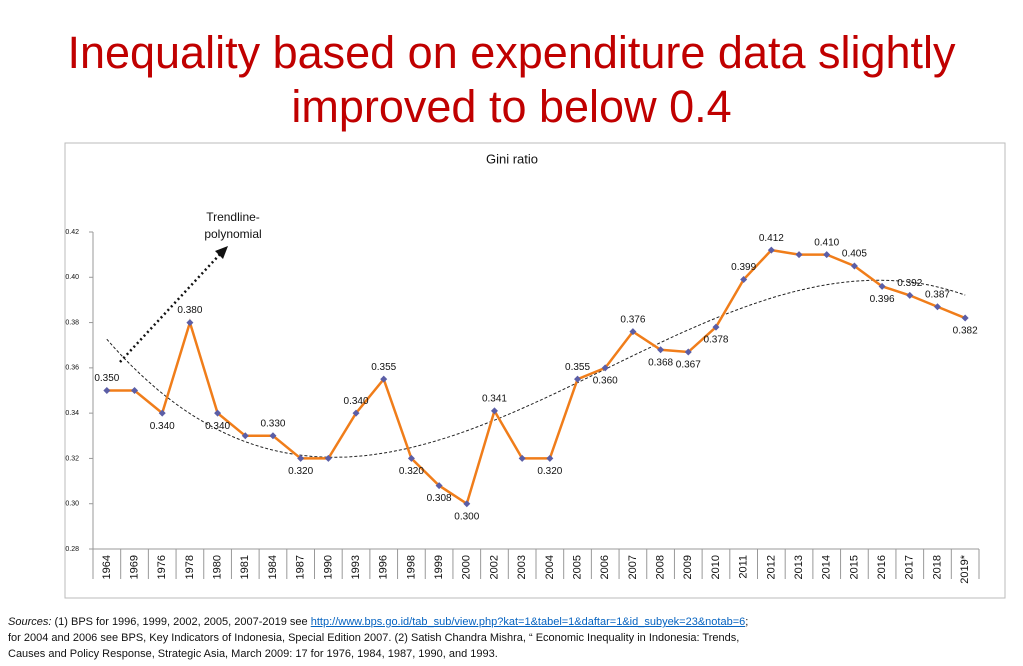 Image resolution: width=1023 pixels, height=666 pixels. I want to click on y-tick-label: 0.30, so click(72, 504).